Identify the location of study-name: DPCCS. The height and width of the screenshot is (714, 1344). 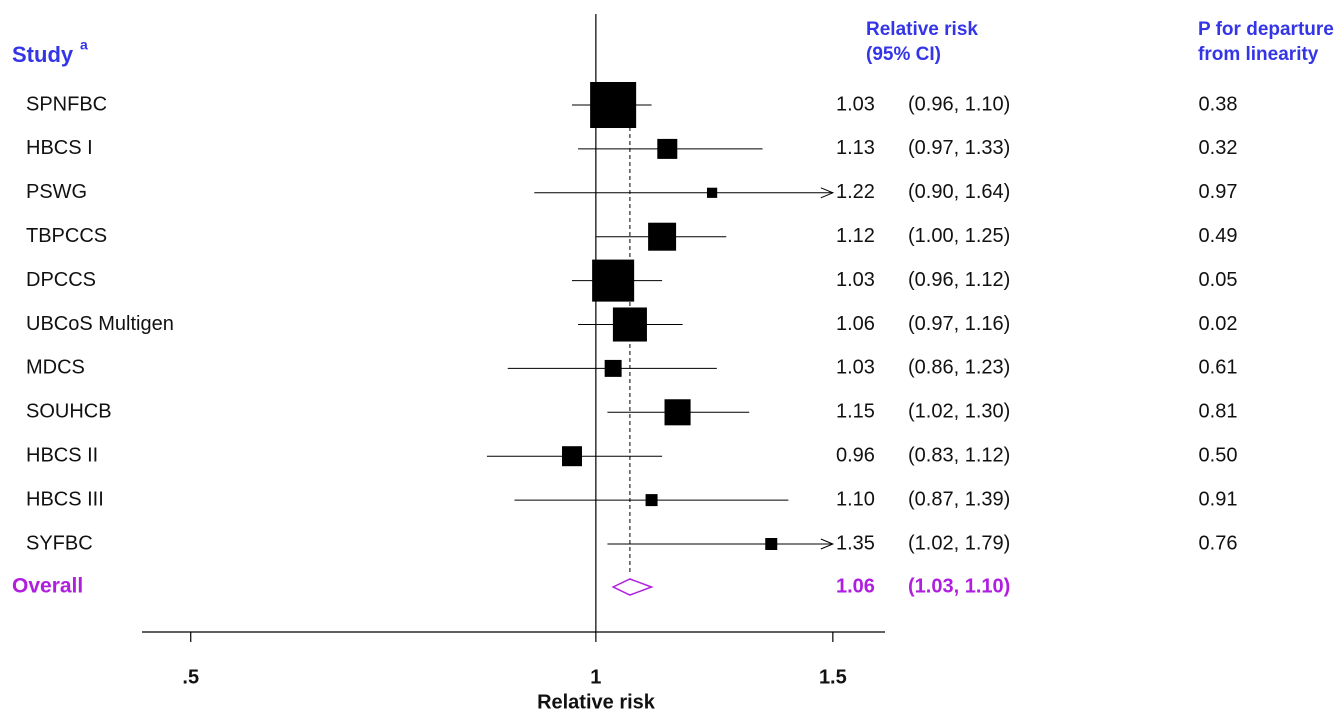
(61, 280).